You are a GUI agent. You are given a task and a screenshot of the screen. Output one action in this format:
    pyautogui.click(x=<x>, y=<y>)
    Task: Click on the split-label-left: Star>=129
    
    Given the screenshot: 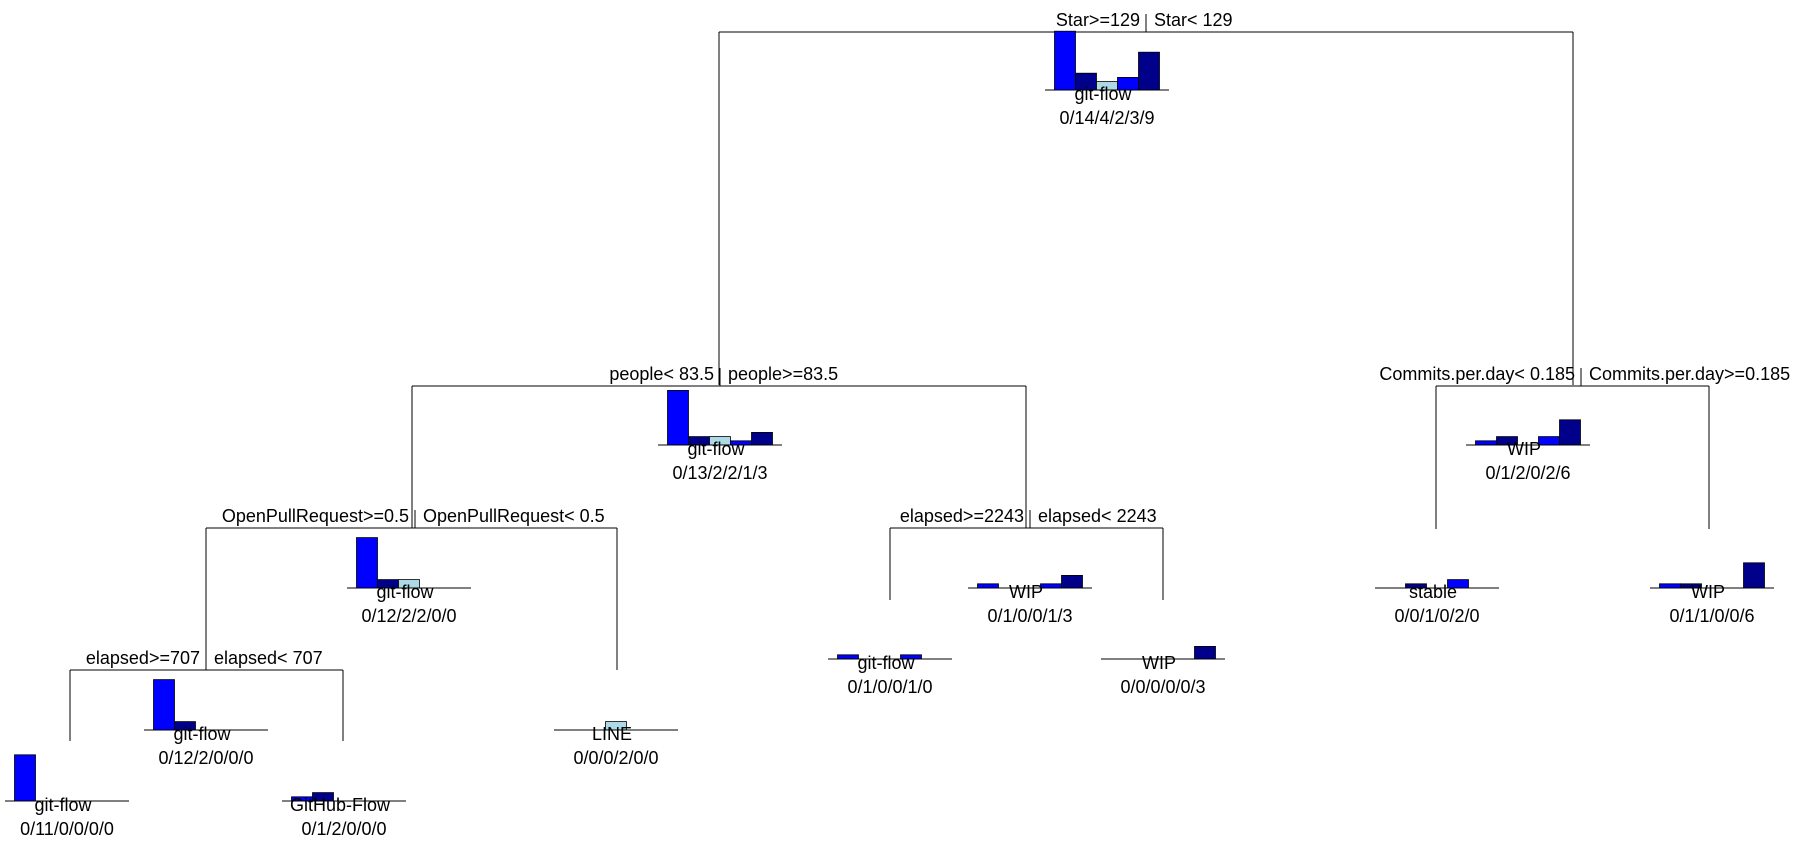 What is the action you would take?
    pyautogui.click(x=1098, y=20)
    